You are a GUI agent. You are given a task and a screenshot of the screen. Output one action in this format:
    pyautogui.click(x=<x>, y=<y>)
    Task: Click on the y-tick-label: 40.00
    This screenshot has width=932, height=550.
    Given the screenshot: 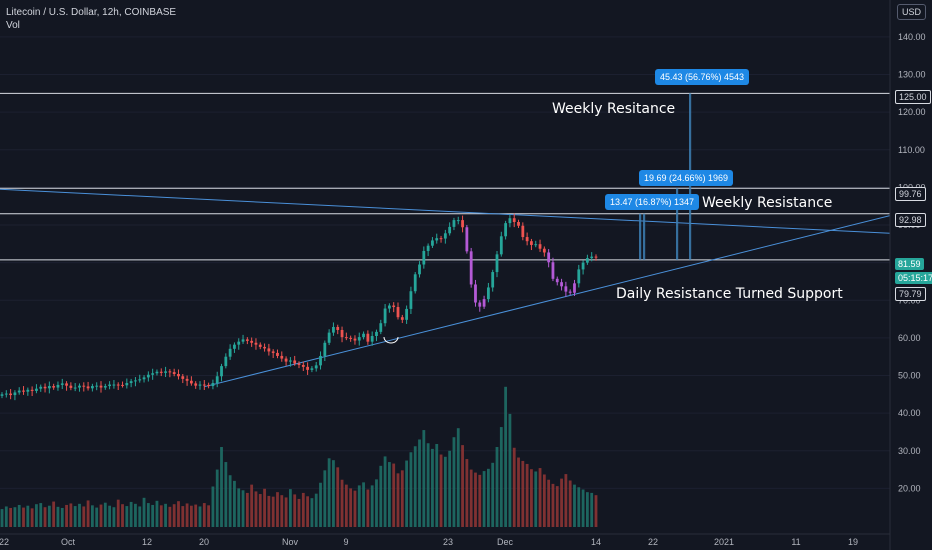 What is the action you would take?
    pyautogui.click(x=909, y=413)
    